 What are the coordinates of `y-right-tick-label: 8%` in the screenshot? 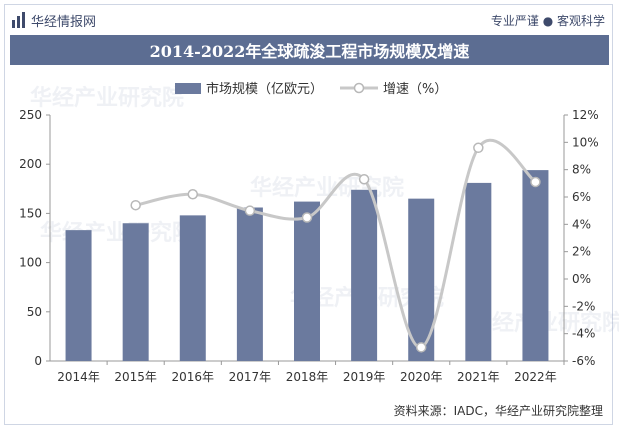 It's located at (581, 170).